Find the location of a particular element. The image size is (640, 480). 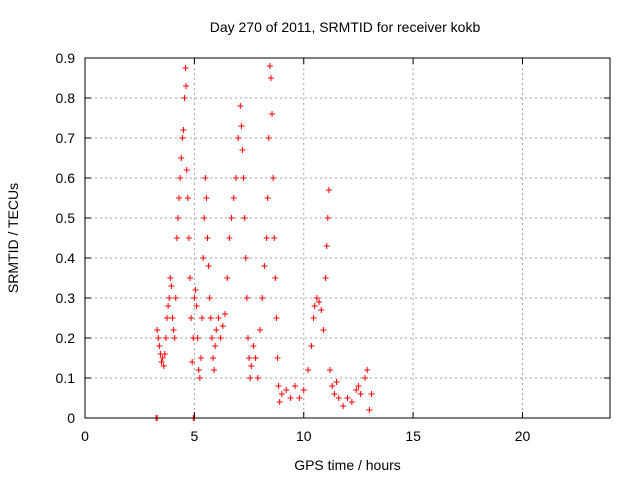

x-tick-label: 10 is located at coordinates (304, 436).